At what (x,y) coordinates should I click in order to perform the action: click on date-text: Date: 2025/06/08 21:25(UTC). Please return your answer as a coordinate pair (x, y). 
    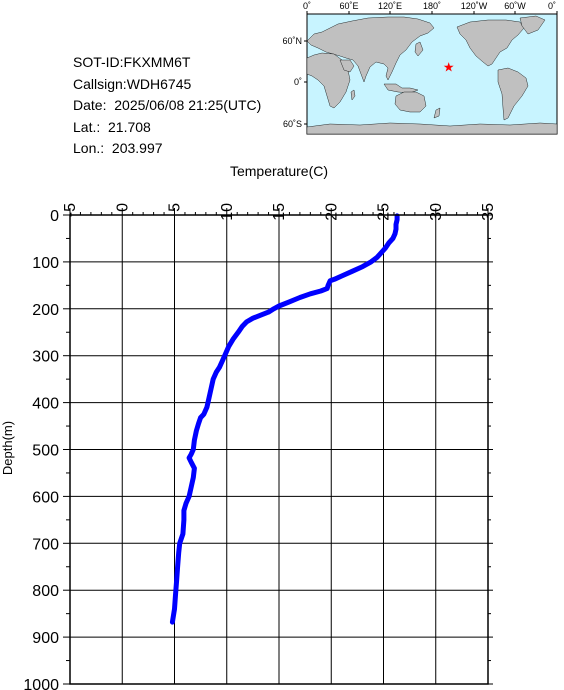
    Looking at the image, I should click on (167, 105).